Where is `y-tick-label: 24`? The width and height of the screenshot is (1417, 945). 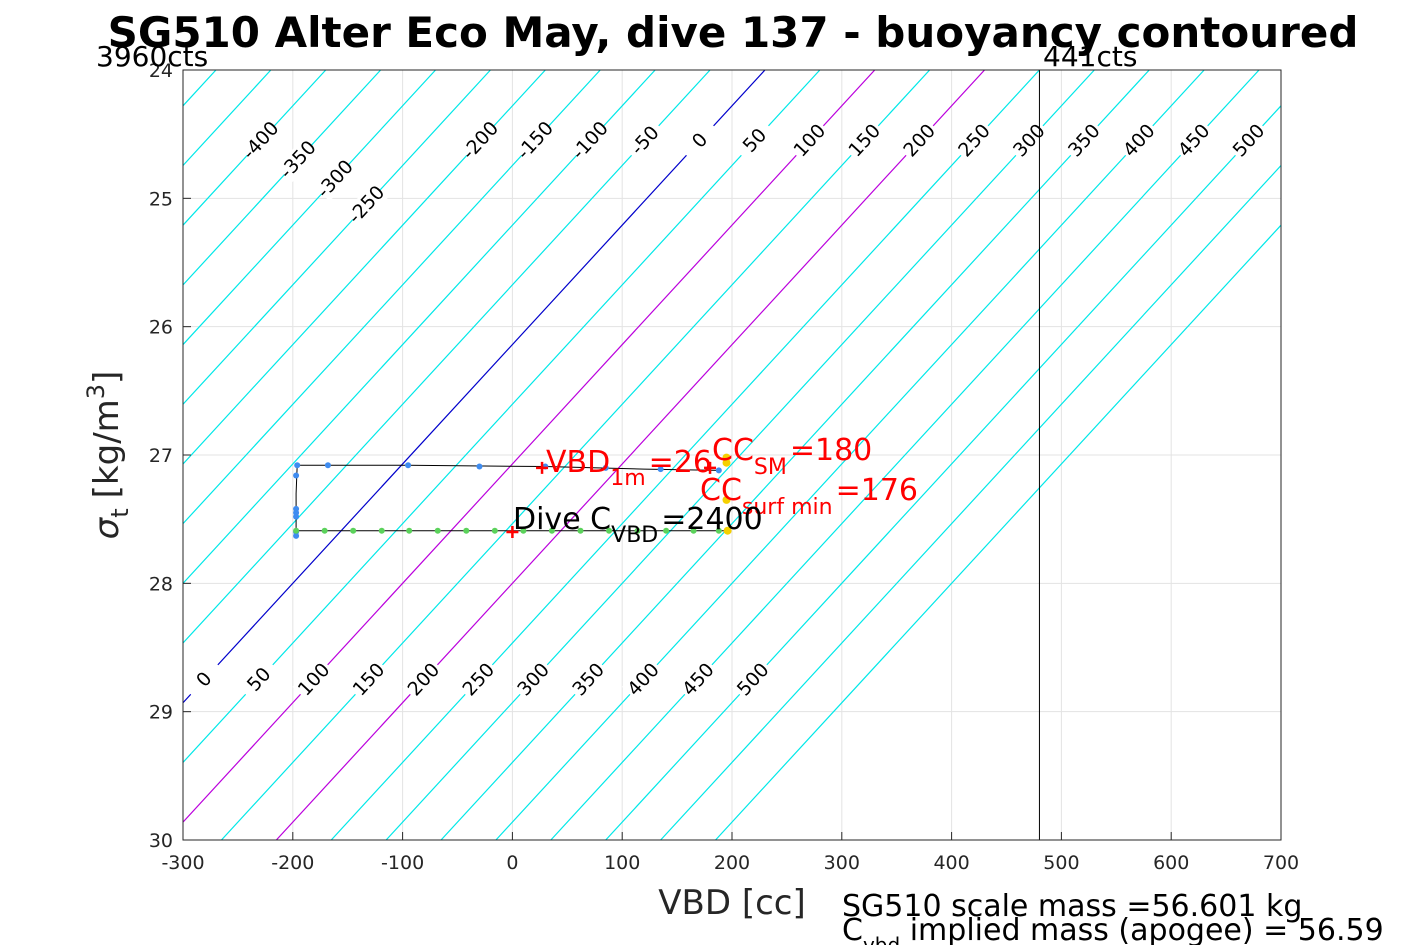
y-tick-label: 24 is located at coordinates (161, 71).